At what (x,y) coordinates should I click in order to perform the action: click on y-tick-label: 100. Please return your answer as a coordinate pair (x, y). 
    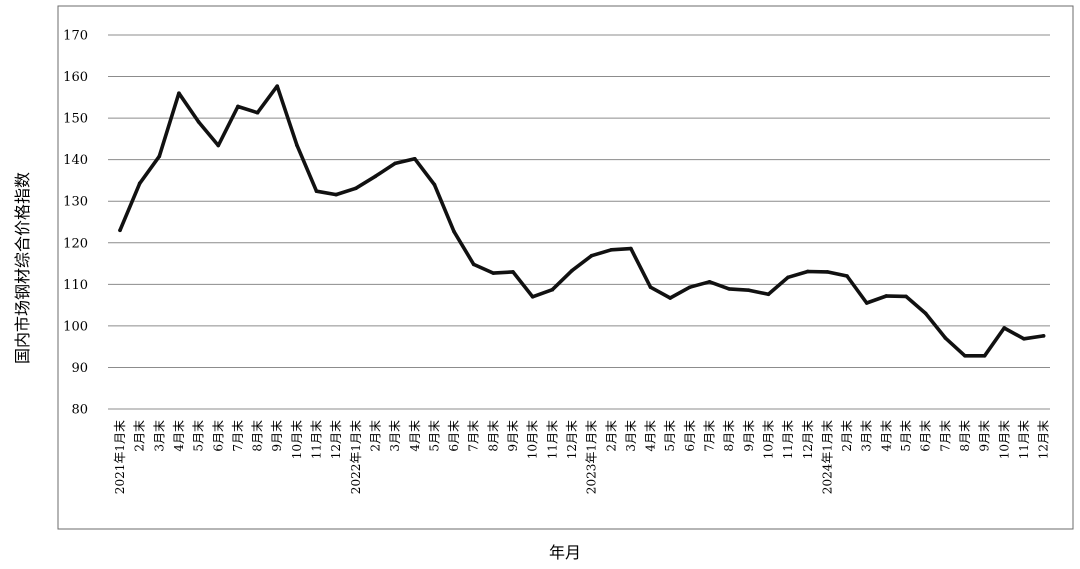
    Looking at the image, I should click on (75, 326).